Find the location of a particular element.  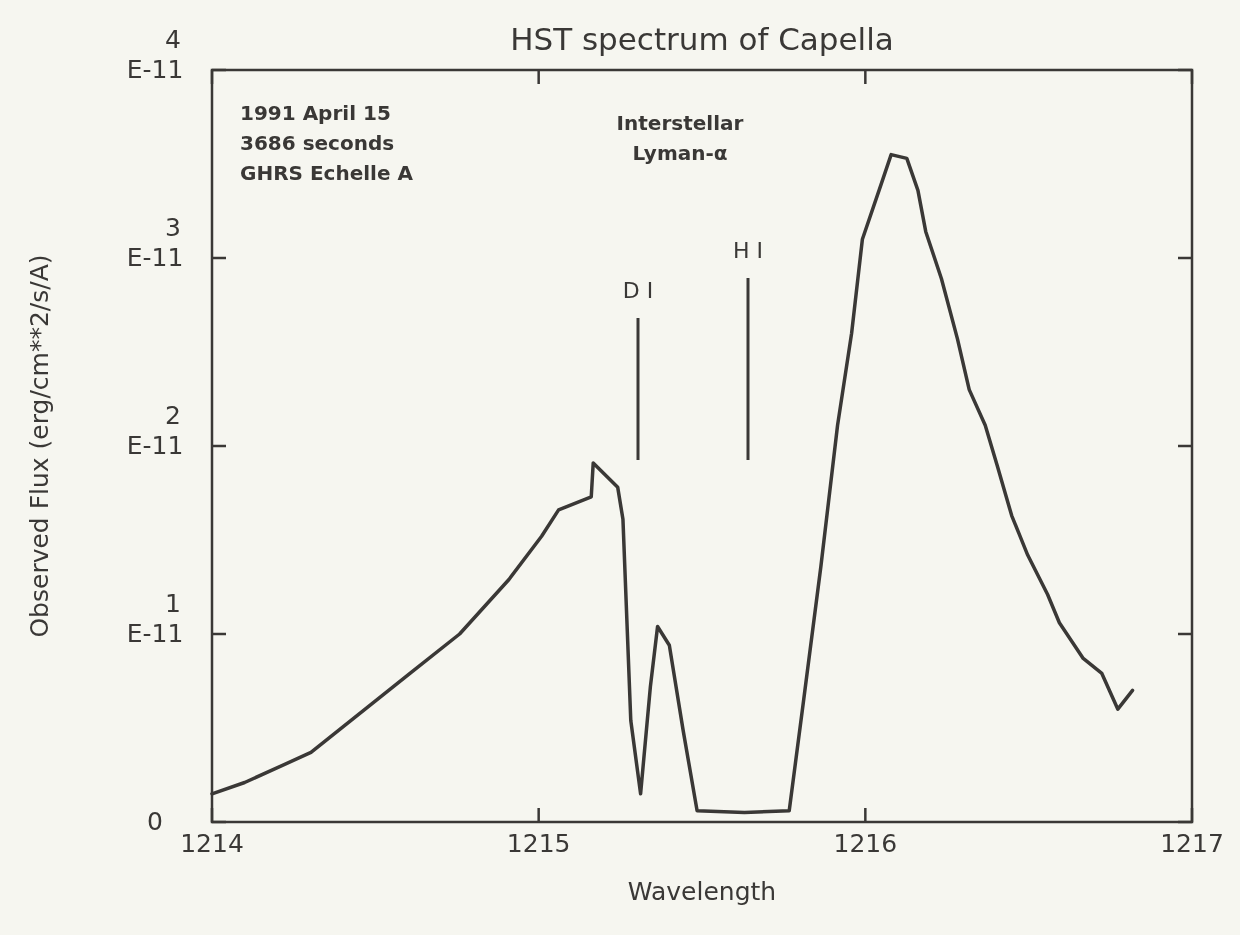

y-axis-title: Observed Flux (erg/cm**2/s/A) is located at coordinates (39, 446).